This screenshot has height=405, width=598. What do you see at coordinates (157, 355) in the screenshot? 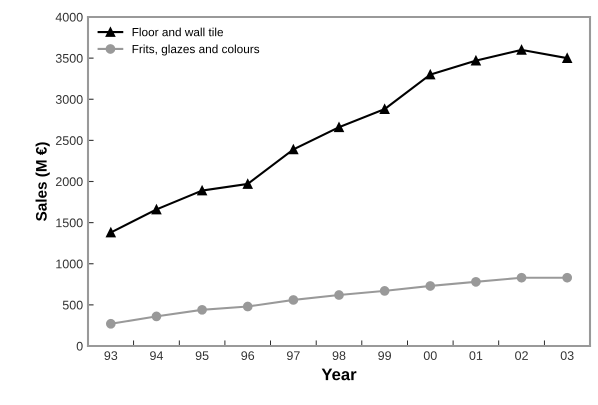
I see `x-tick-label: 94` at bounding box center [157, 355].